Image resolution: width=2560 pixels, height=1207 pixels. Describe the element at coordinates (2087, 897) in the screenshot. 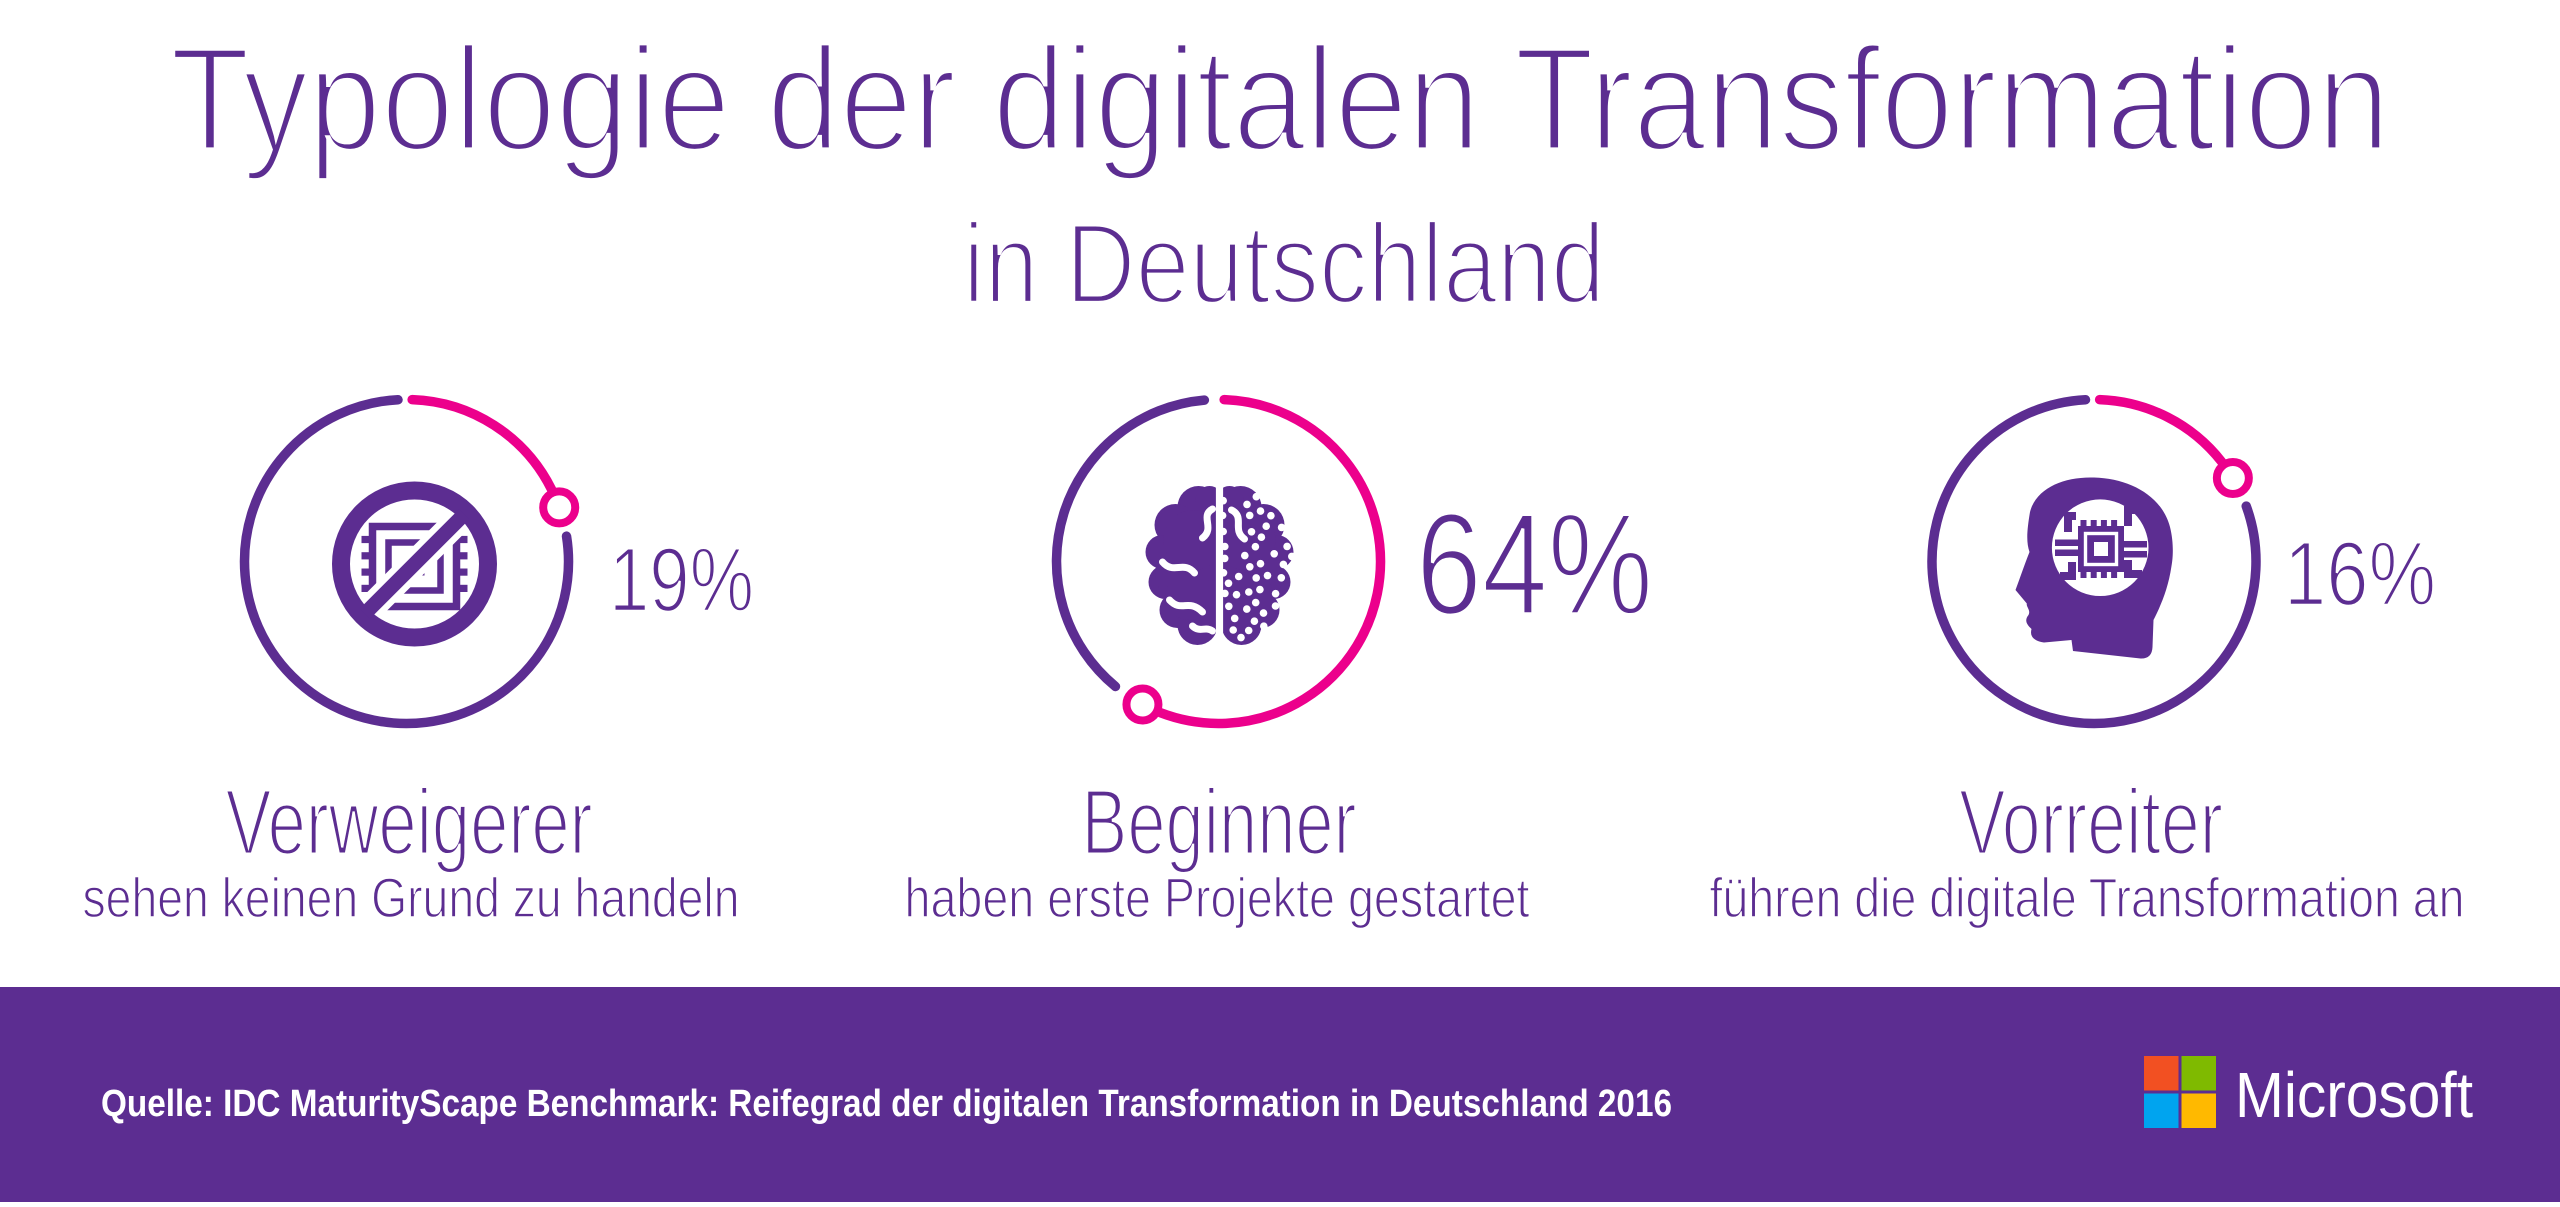

I see `svg-text:führen die digitale Transforma: führen die digitale Transformation an` at that location.